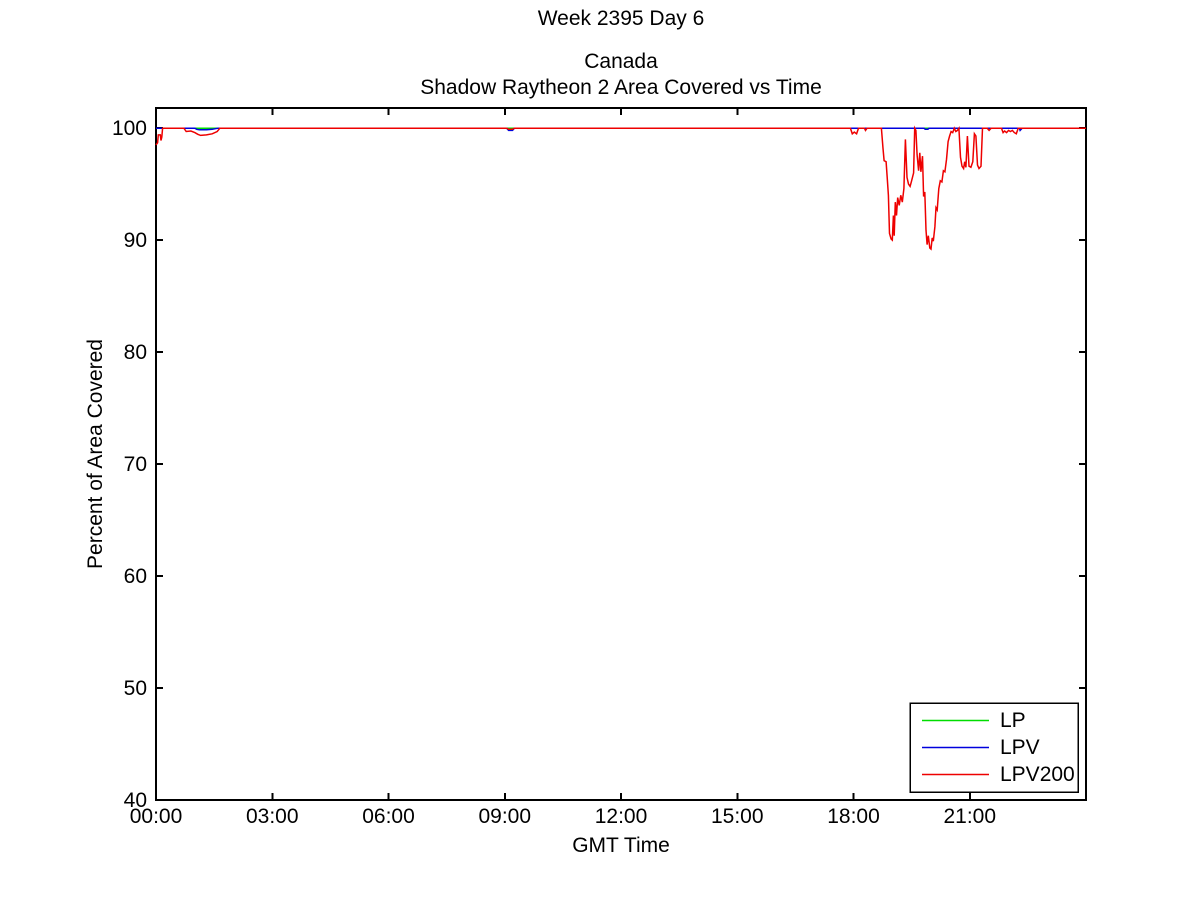  What do you see at coordinates (621, 816) in the screenshot?
I see `x-tick-label: 12:00` at bounding box center [621, 816].